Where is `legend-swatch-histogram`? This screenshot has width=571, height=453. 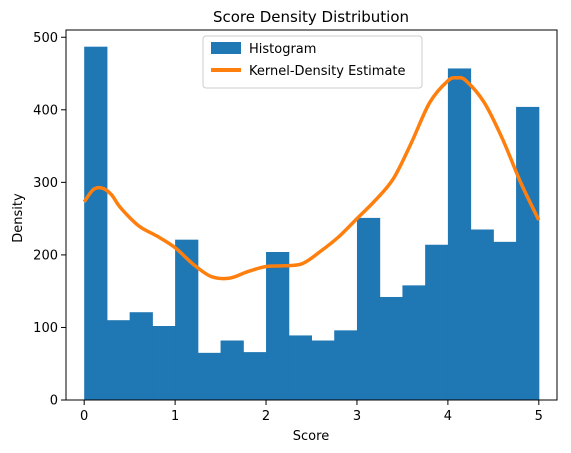 legend-swatch-histogram is located at coordinates (226, 48).